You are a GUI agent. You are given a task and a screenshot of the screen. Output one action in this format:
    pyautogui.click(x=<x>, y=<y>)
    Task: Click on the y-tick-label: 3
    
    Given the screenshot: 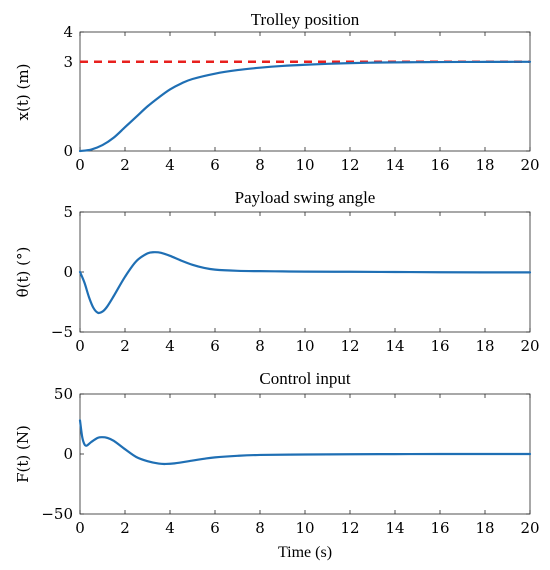 What is the action you would take?
    pyautogui.click(x=68, y=62)
    